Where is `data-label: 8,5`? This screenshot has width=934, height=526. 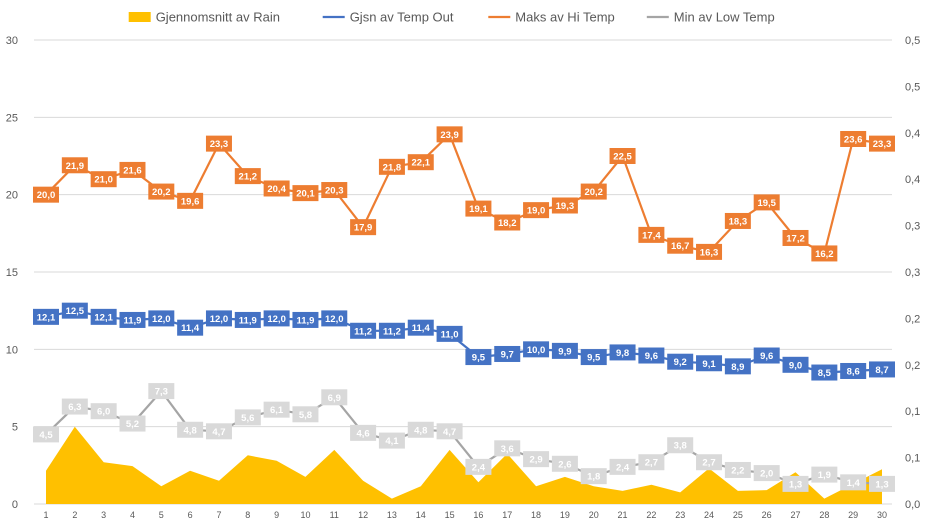
data-label: 8,5 is located at coordinates (824, 372).